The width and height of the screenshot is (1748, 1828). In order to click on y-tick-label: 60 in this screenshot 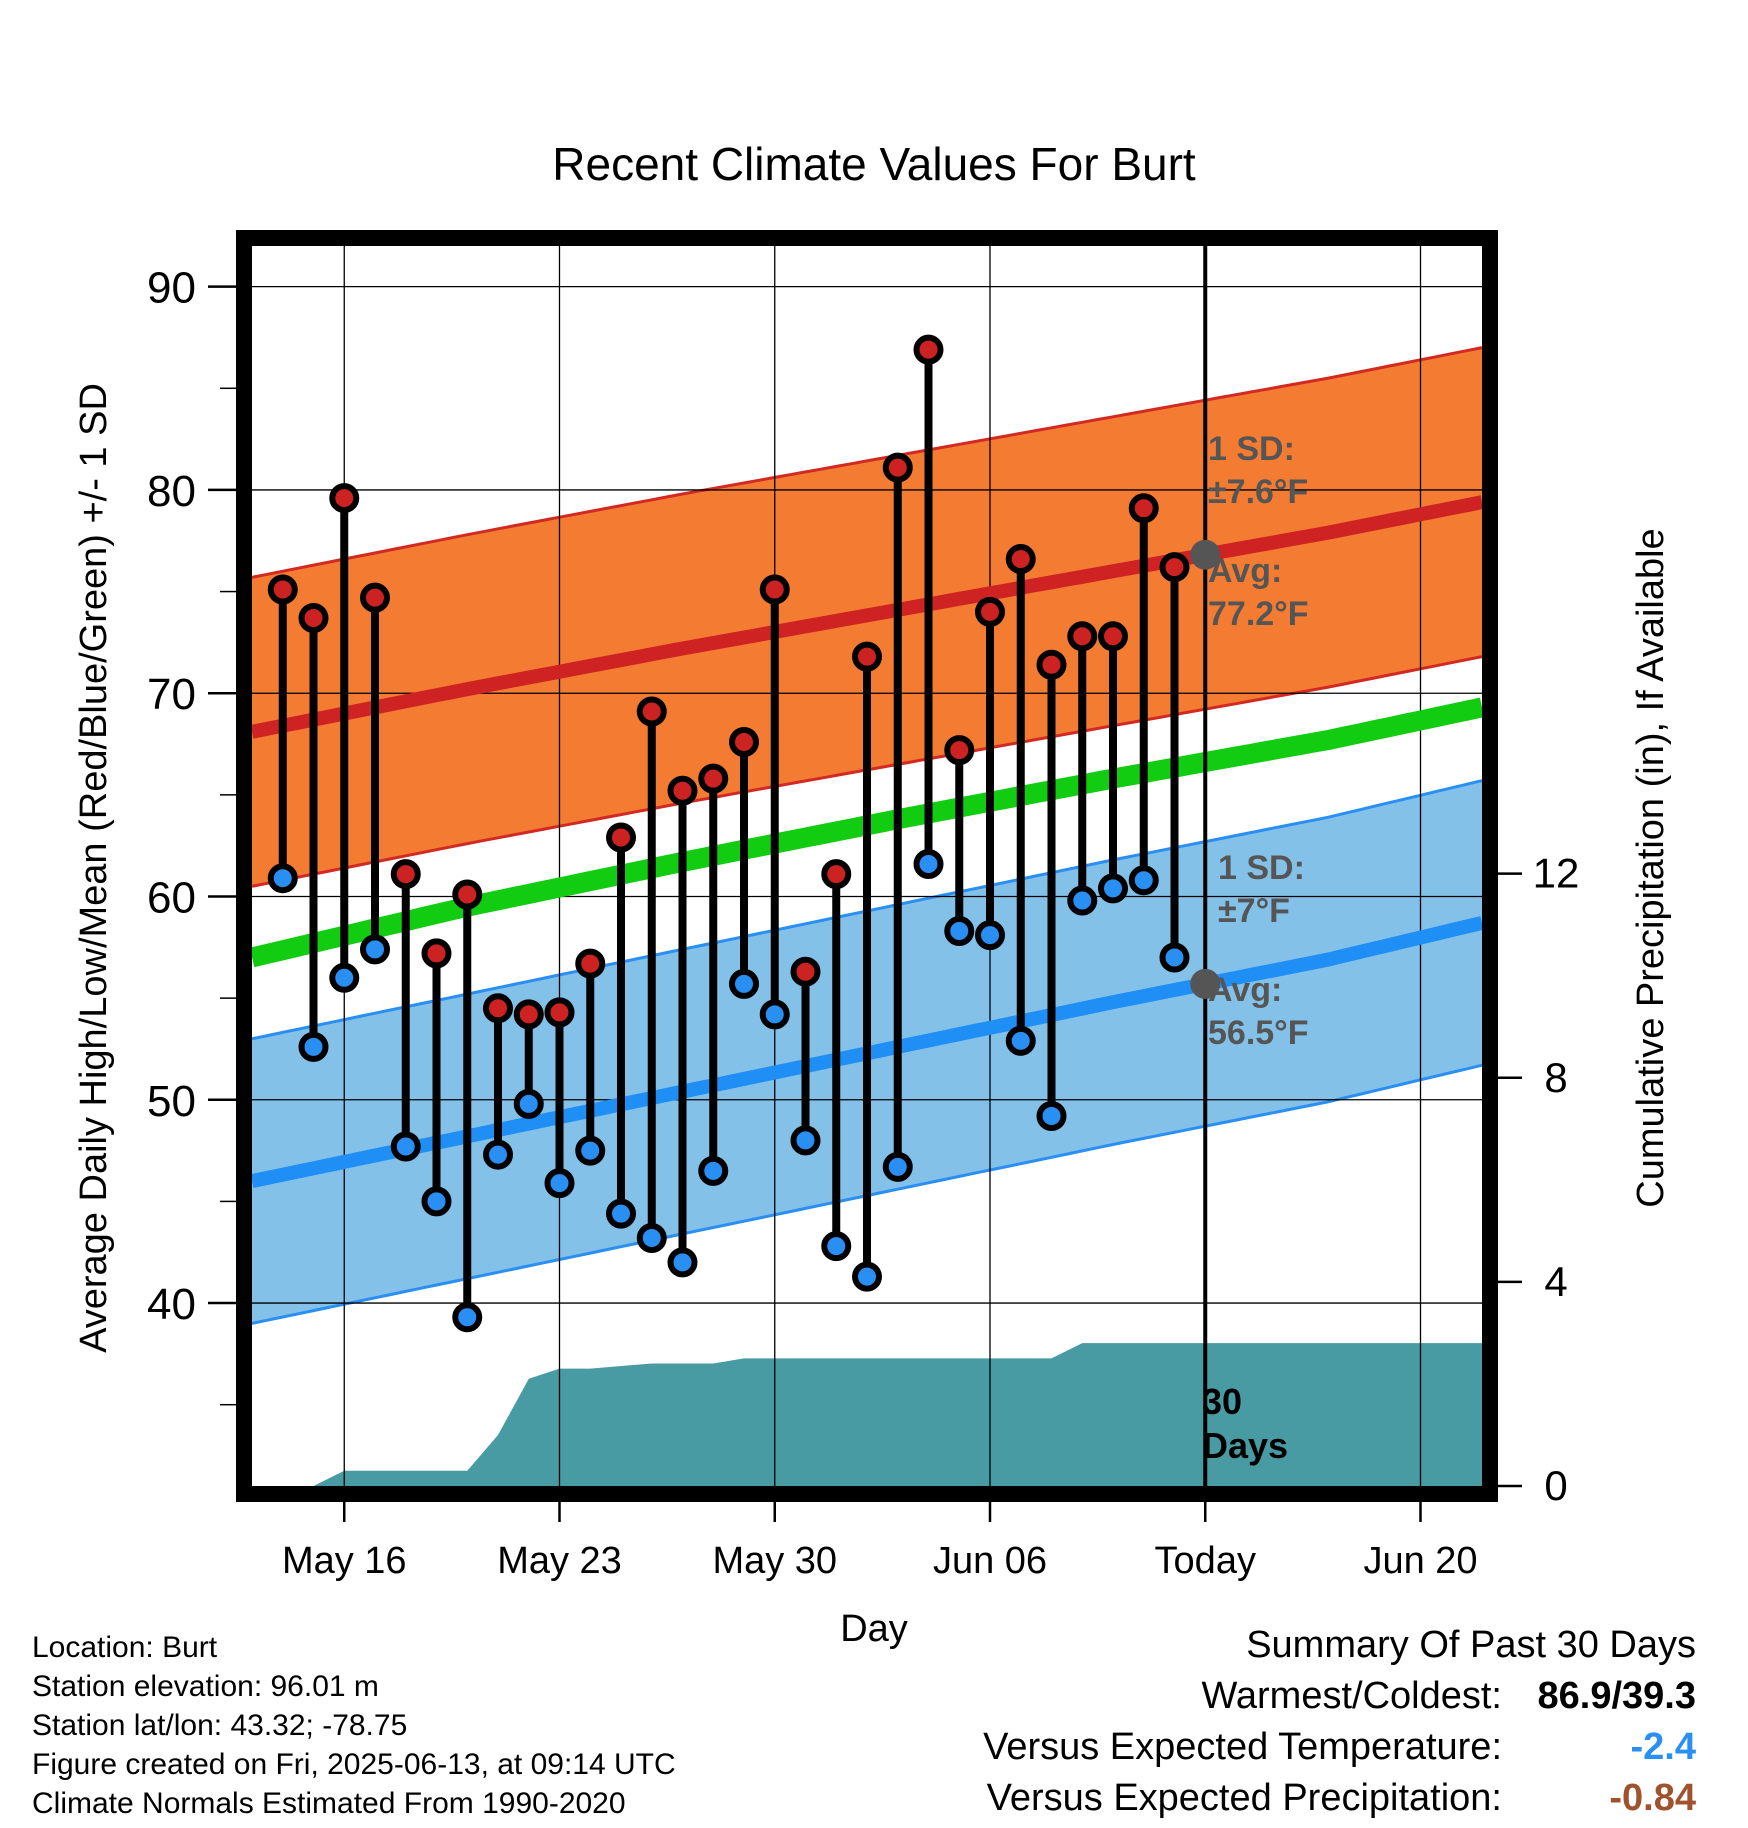, I will do `click(171, 897)`.